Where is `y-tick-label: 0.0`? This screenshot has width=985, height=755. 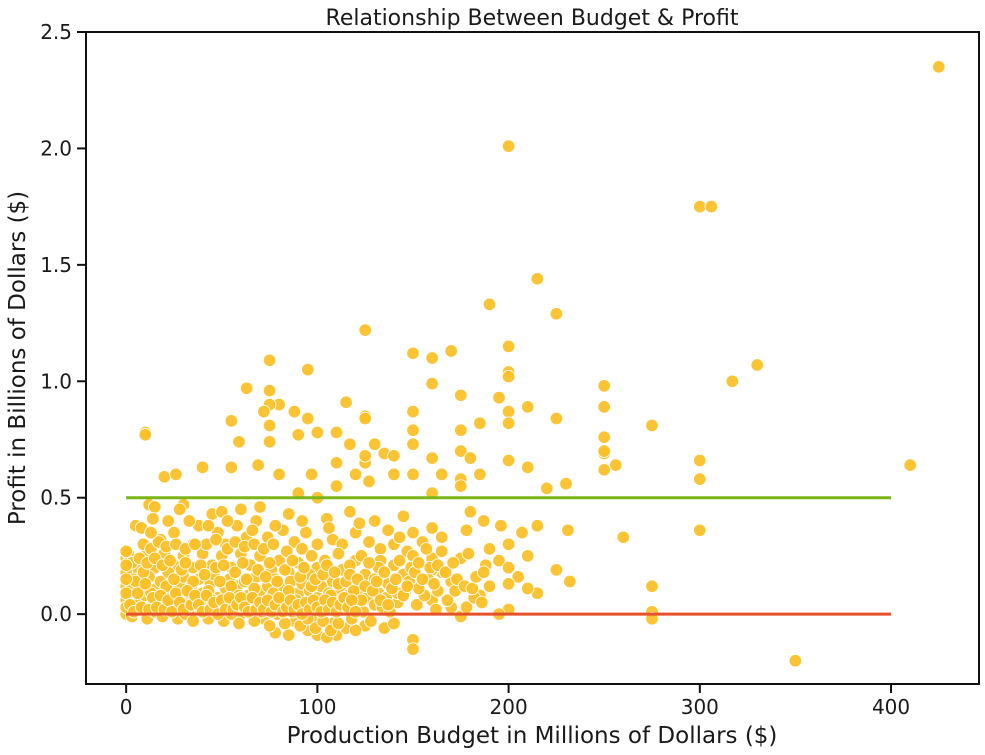
y-tick-label: 0.0 is located at coordinates (56, 614).